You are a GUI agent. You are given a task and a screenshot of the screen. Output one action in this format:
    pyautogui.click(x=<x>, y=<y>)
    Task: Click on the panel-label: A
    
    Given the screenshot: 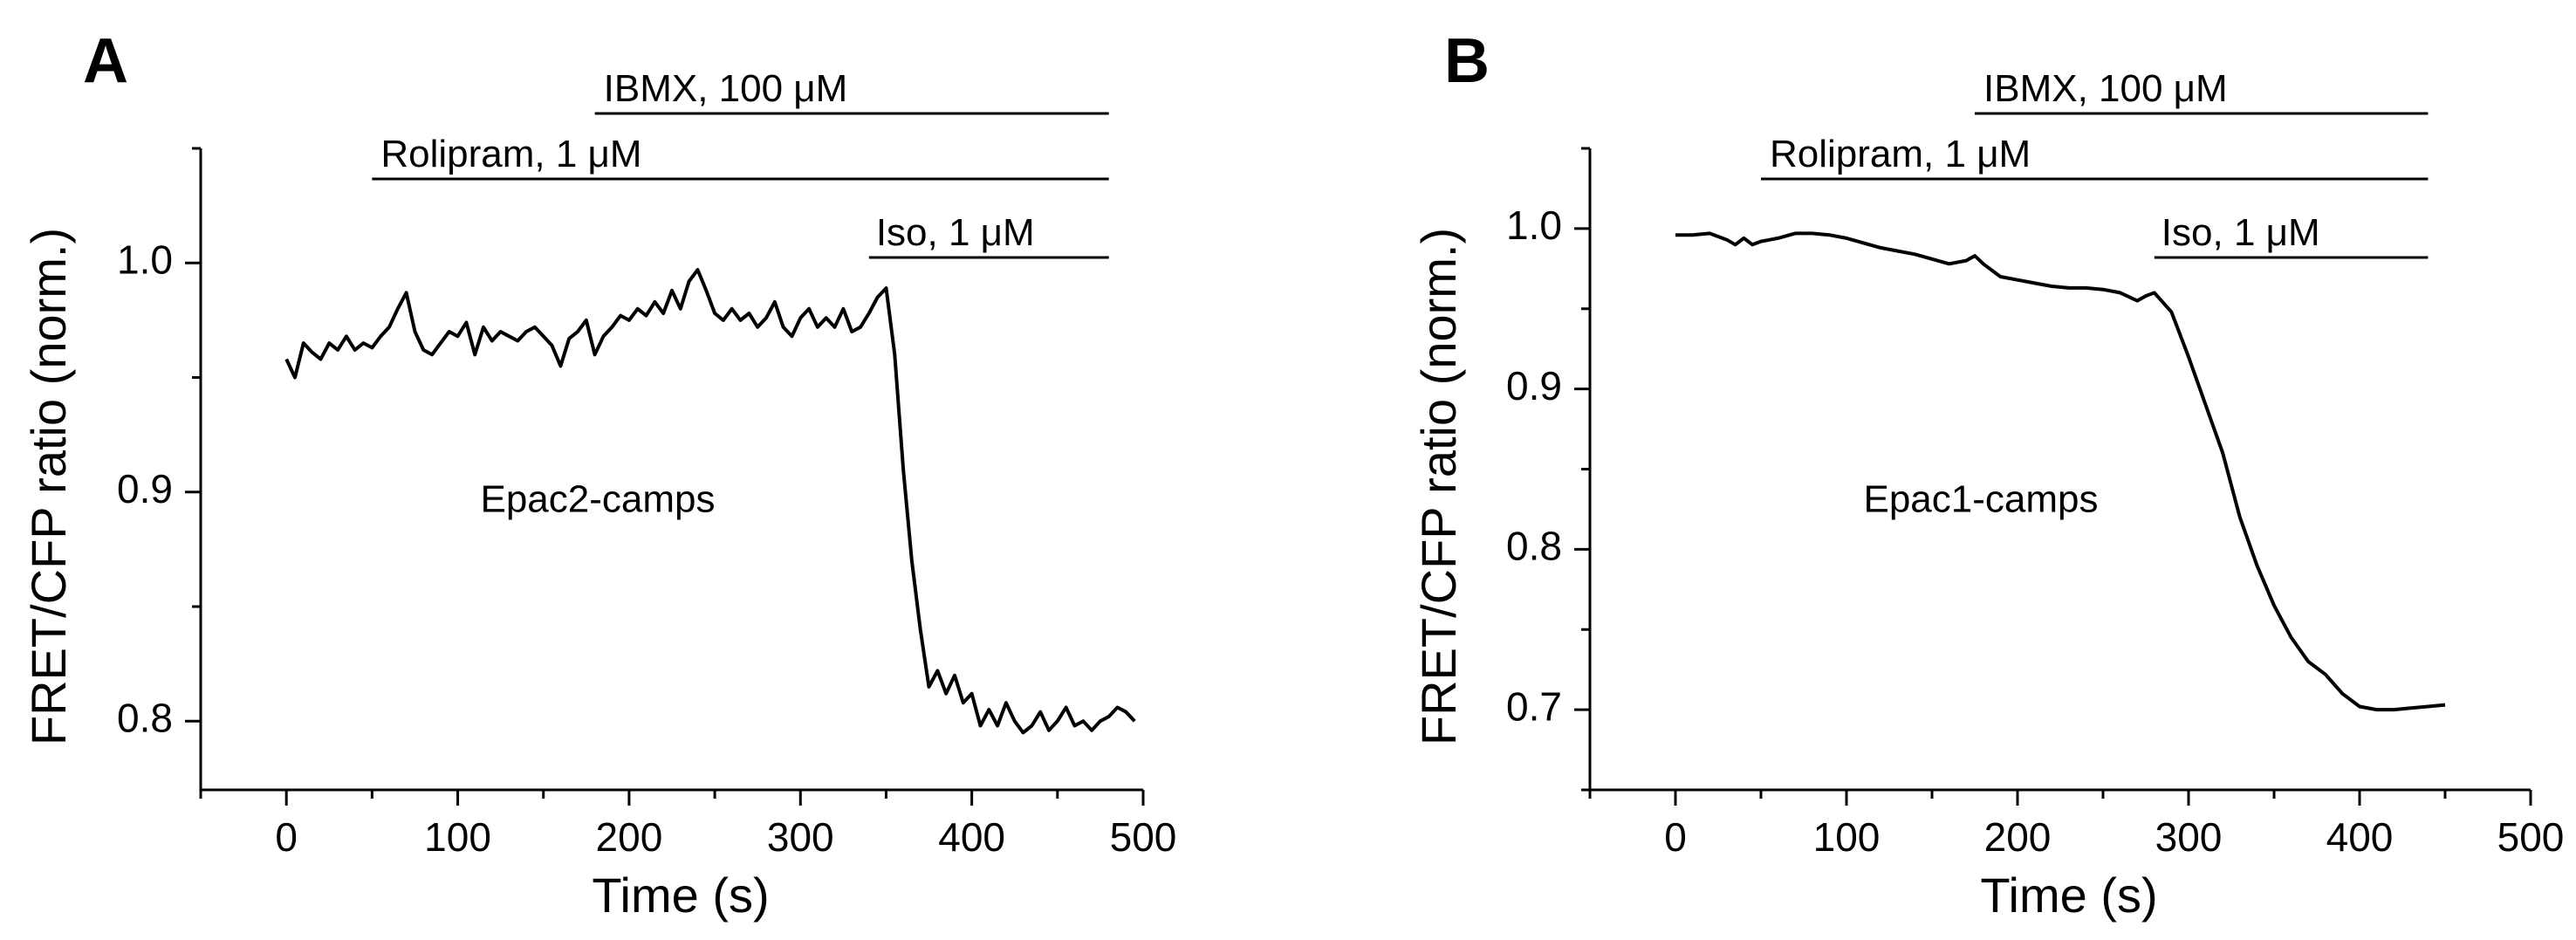 What is the action you would take?
    pyautogui.click(x=105, y=61)
    